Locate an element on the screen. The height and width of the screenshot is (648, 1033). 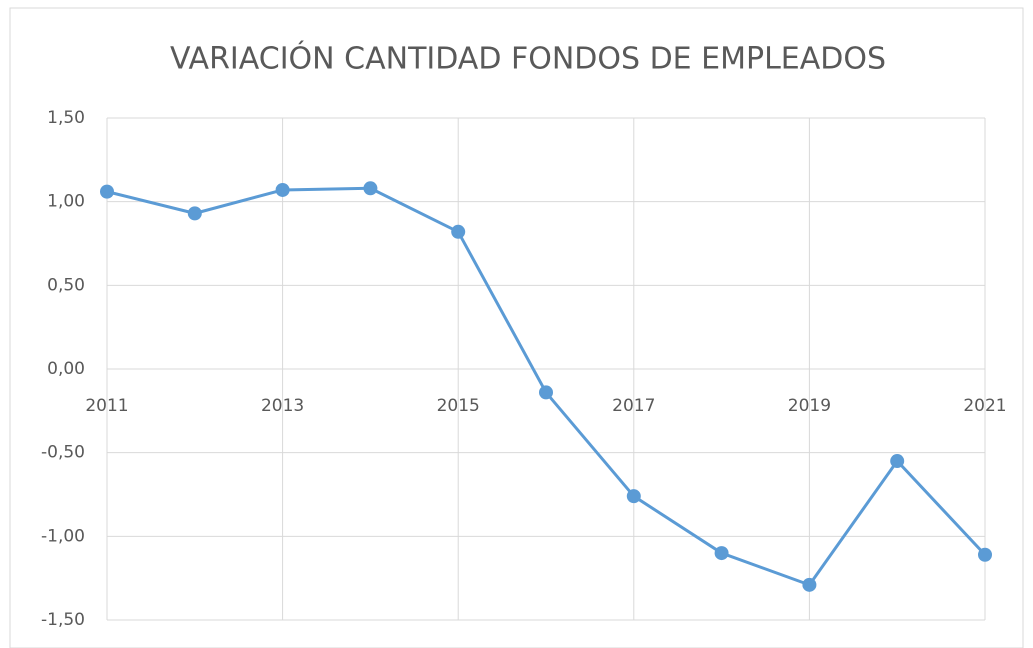
chart-title: VARIACIÓN CANTIDAD FONDOS DE EMPLEADOS is located at coordinates (528, 58).